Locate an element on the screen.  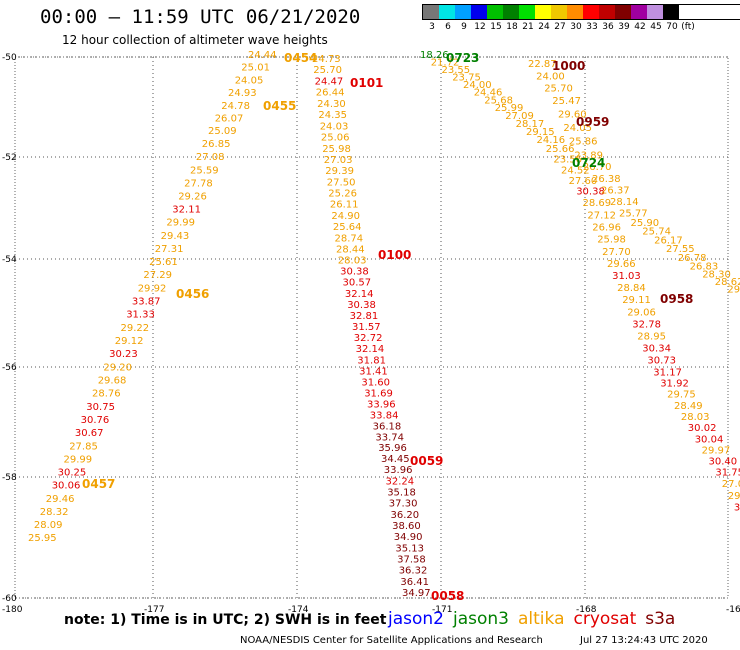
wave-height-value: 25.98 is located at coordinates (611, 240).